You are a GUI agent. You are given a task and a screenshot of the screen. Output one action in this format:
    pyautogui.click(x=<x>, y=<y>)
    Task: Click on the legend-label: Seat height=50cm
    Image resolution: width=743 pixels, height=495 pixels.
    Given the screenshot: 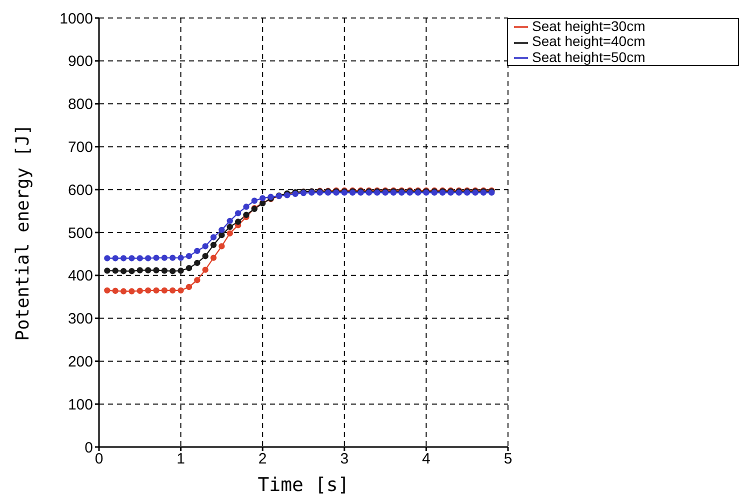 What is the action you would take?
    pyautogui.click(x=589, y=56)
    